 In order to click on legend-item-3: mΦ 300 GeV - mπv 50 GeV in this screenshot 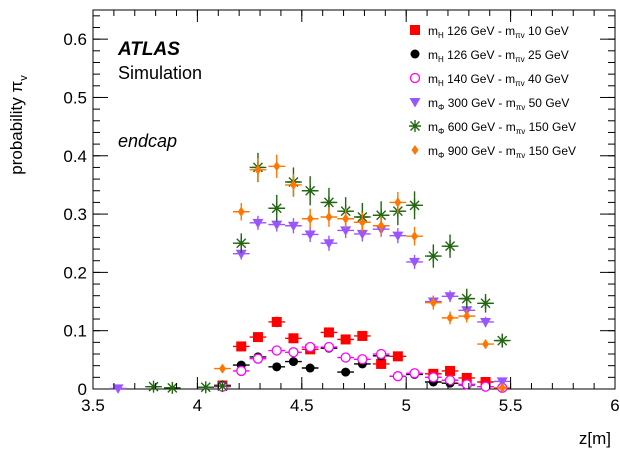, I will do `click(489, 104)`.